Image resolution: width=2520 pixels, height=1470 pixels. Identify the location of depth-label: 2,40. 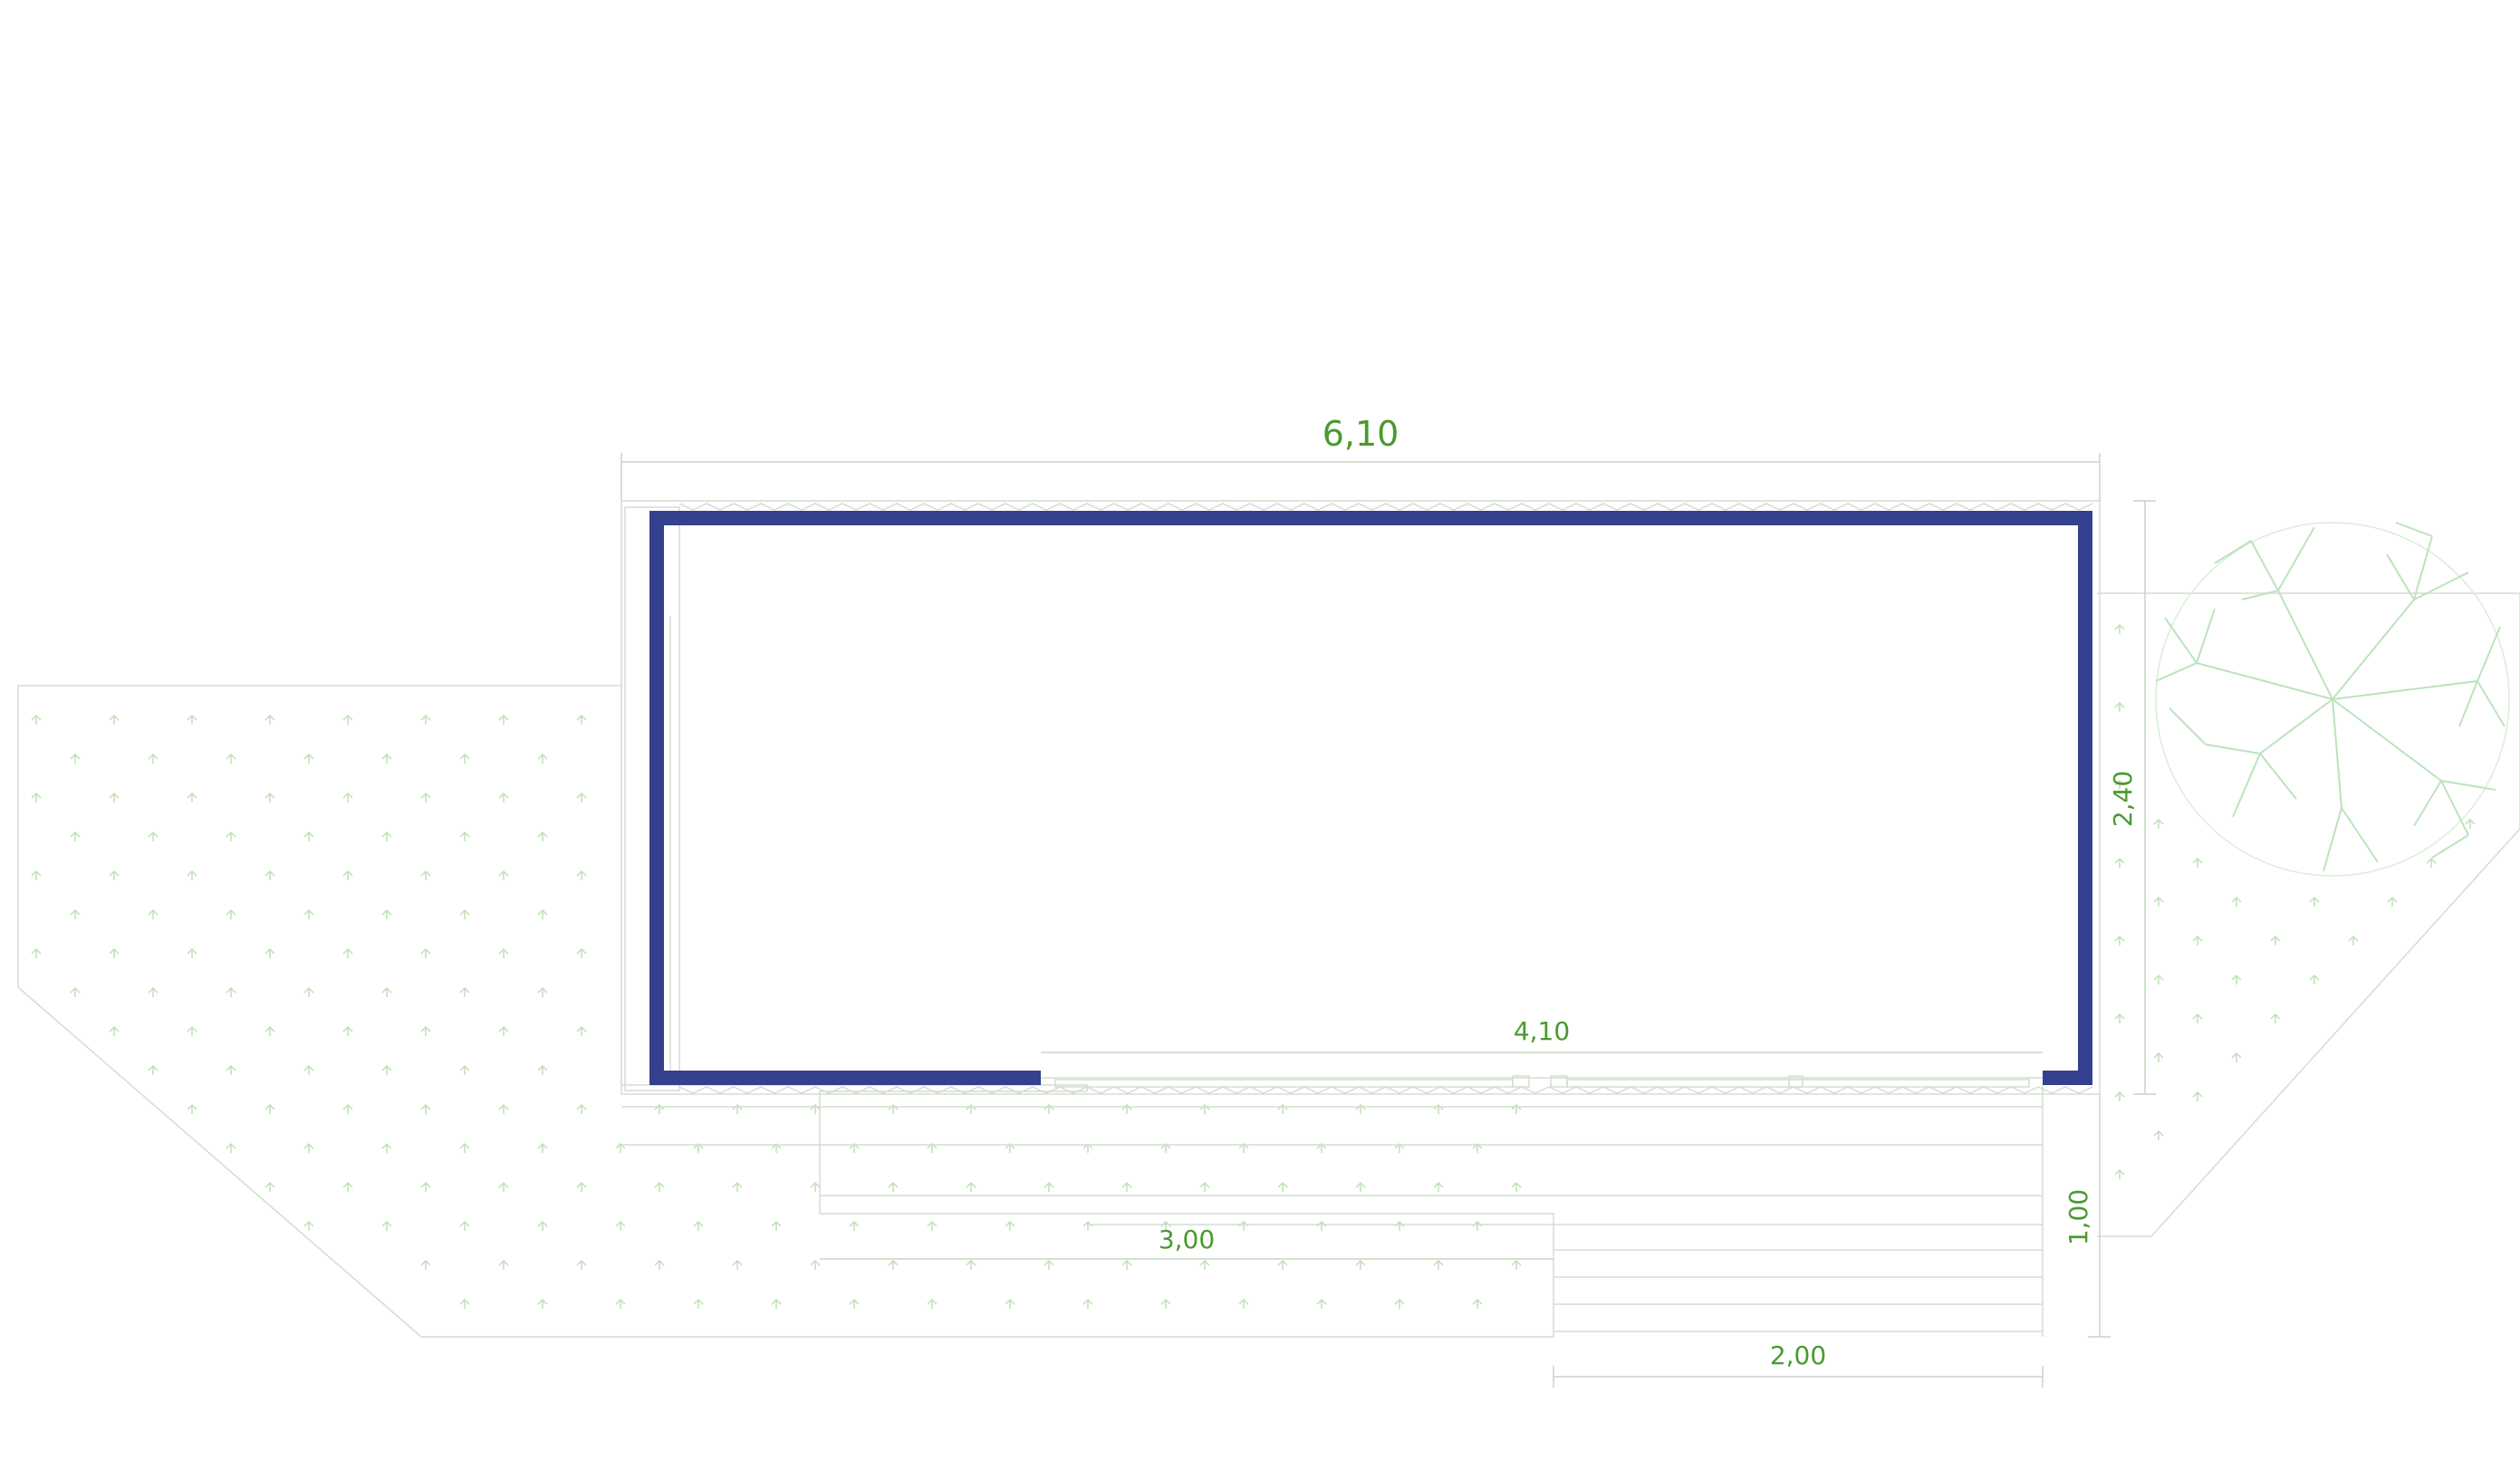
(2123, 799).